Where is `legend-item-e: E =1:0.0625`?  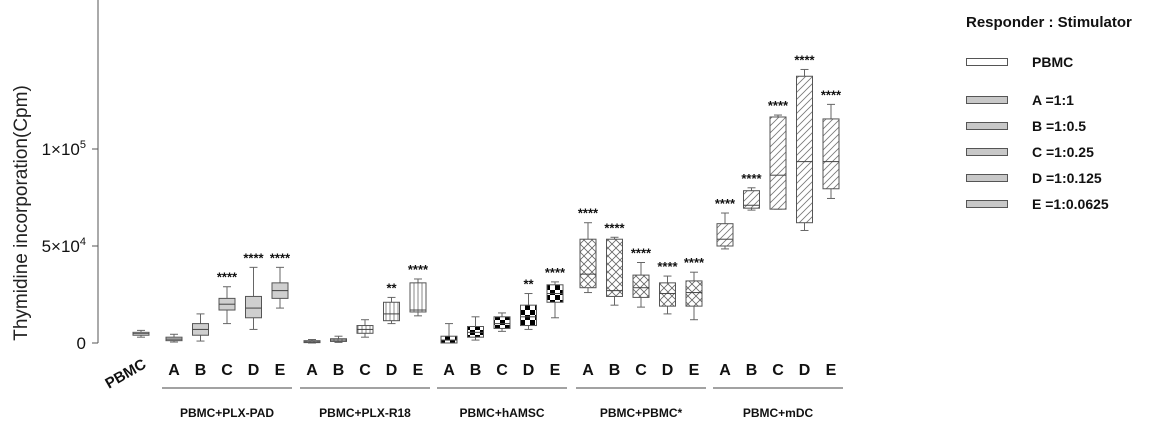 legend-item-e: E =1:0.0625 is located at coordinates (1037, 204).